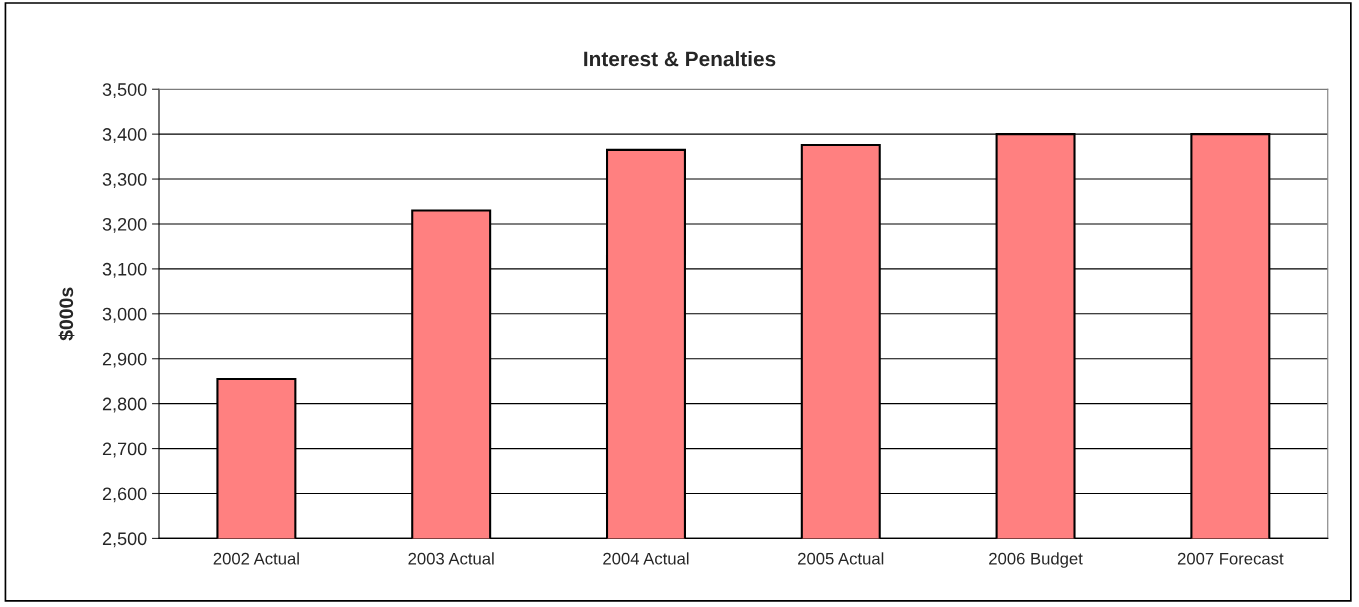 The image size is (1359, 607). Describe the element at coordinates (124, 91) in the screenshot. I see `y-tick-label: 3,500` at that location.